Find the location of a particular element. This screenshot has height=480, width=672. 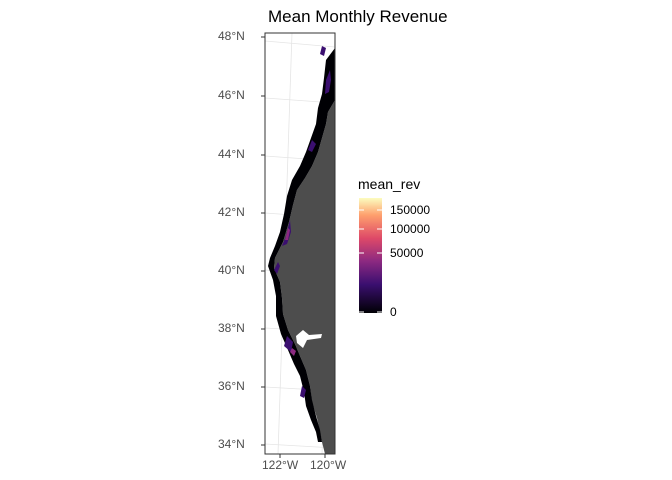

lat-label-42: 42°N is located at coordinates (231, 212).